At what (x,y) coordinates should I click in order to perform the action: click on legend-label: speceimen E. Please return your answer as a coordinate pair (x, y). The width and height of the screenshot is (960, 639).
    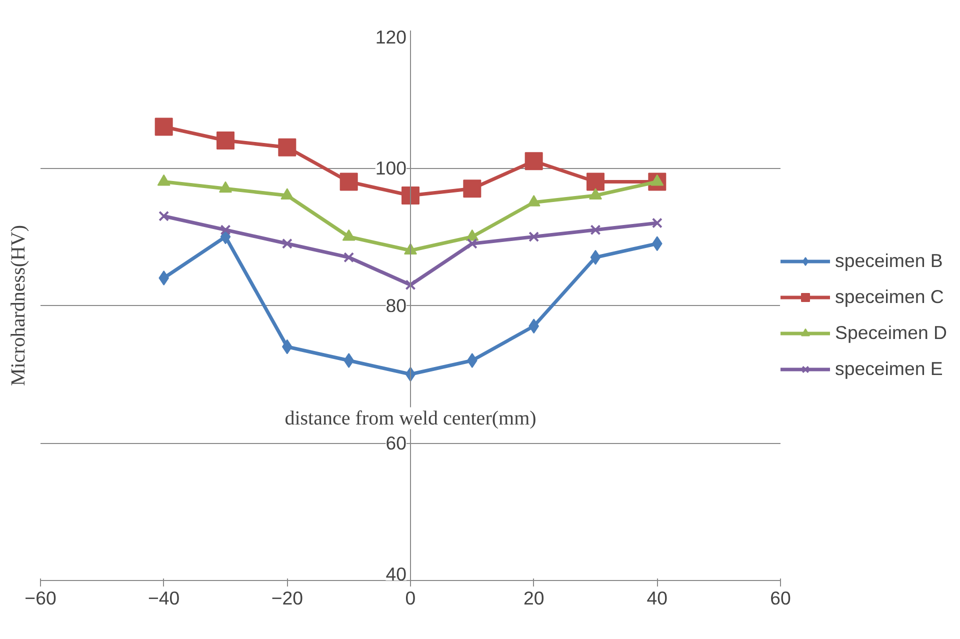
    Looking at the image, I should click on (889, 369).